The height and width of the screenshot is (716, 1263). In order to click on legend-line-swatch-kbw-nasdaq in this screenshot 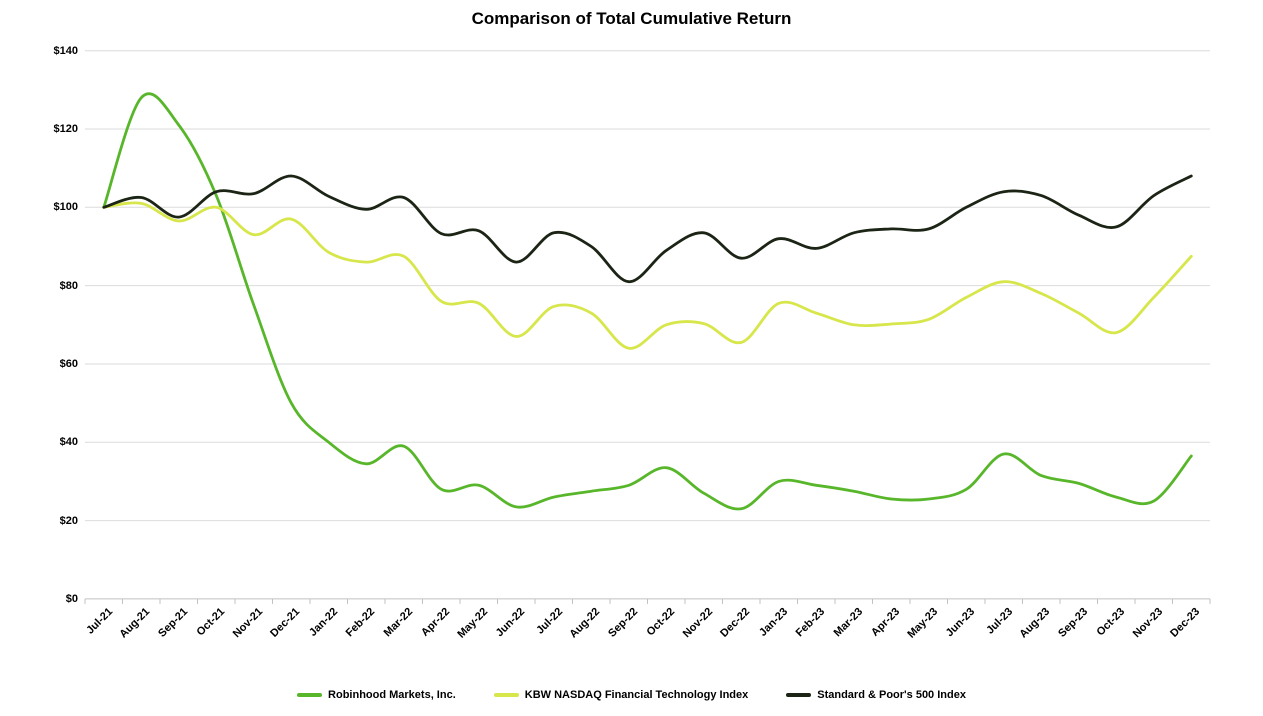, I will do `click(506, 695)`.